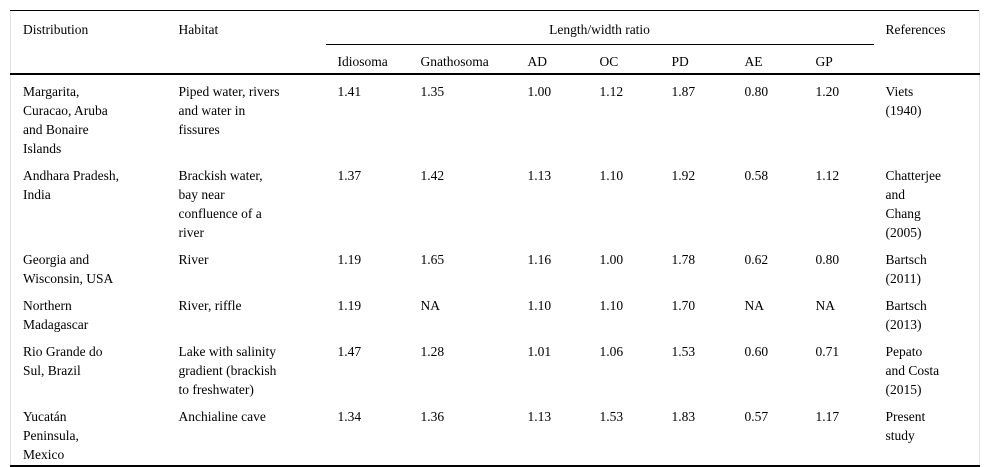 This screenshot has width=992, height=467. What do you see at coordinates (432, 259) in the screenshot?
I see `cell-ratio-gnathosoma: 1.65` at bounding box center [432, 259].